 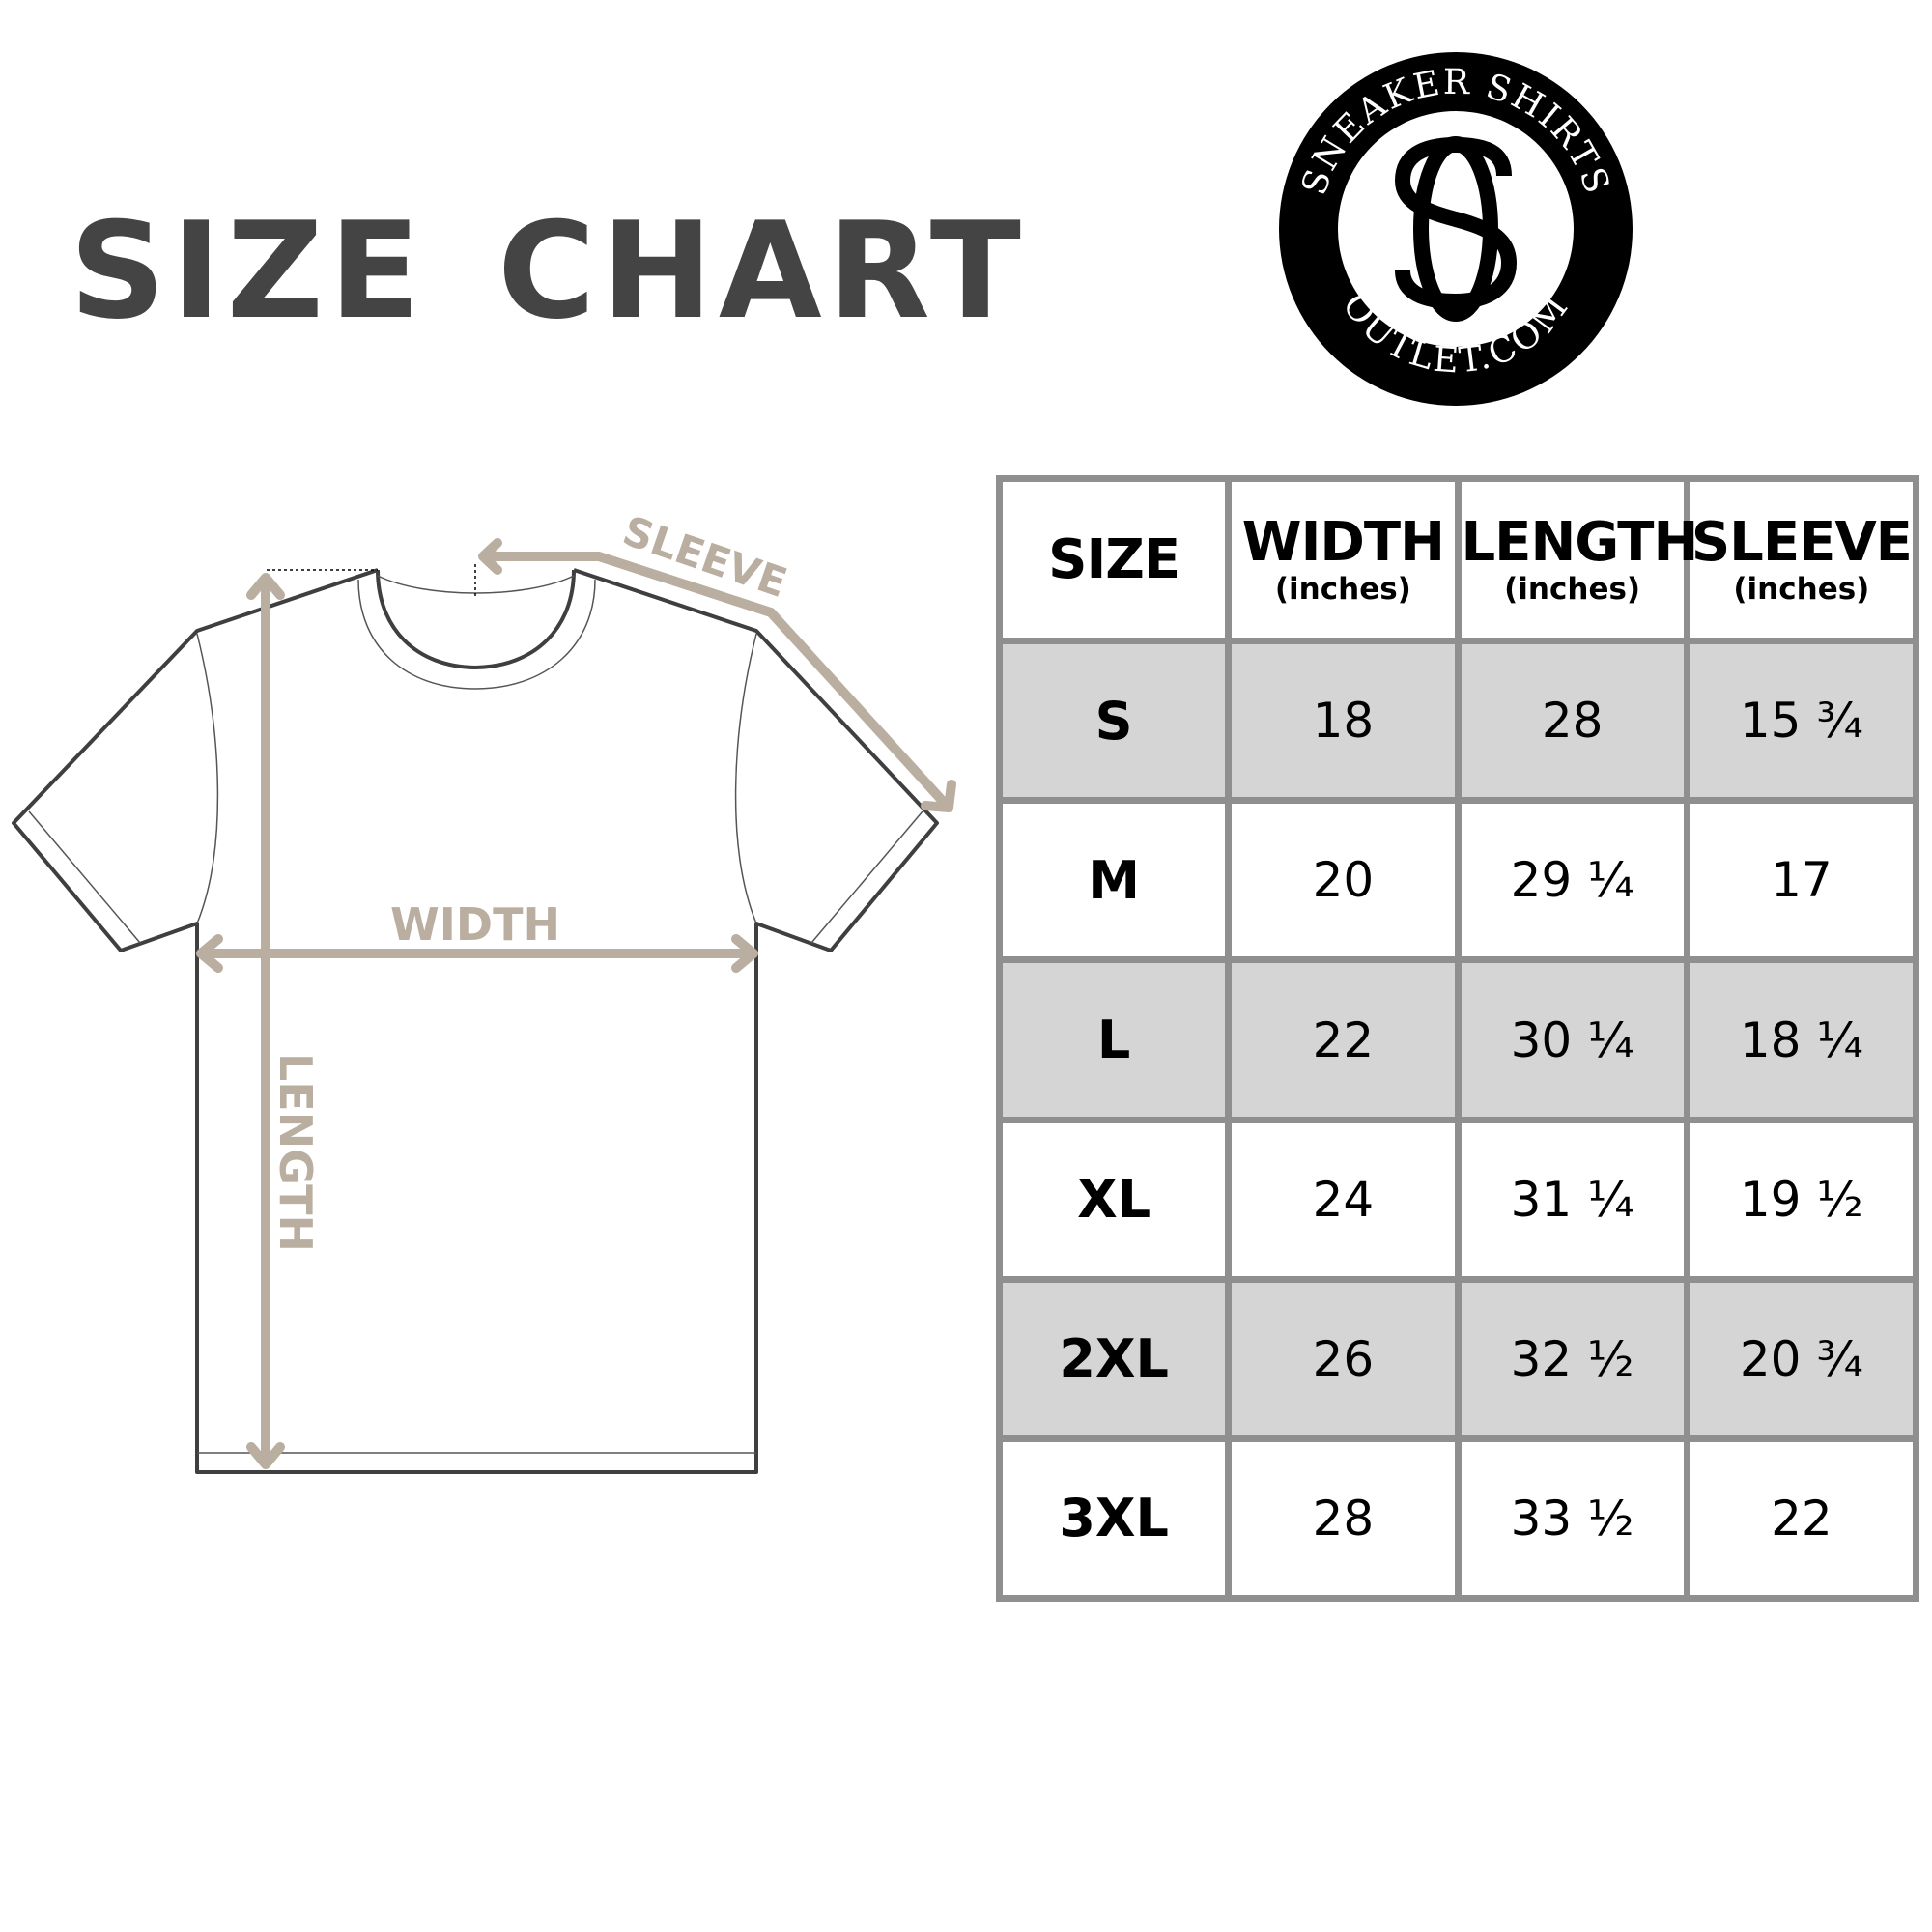 What do you see at coordinates (296, 1152) in the screenshot?
I see `length-label: LENGTH` at bounding box center [296, 1152].